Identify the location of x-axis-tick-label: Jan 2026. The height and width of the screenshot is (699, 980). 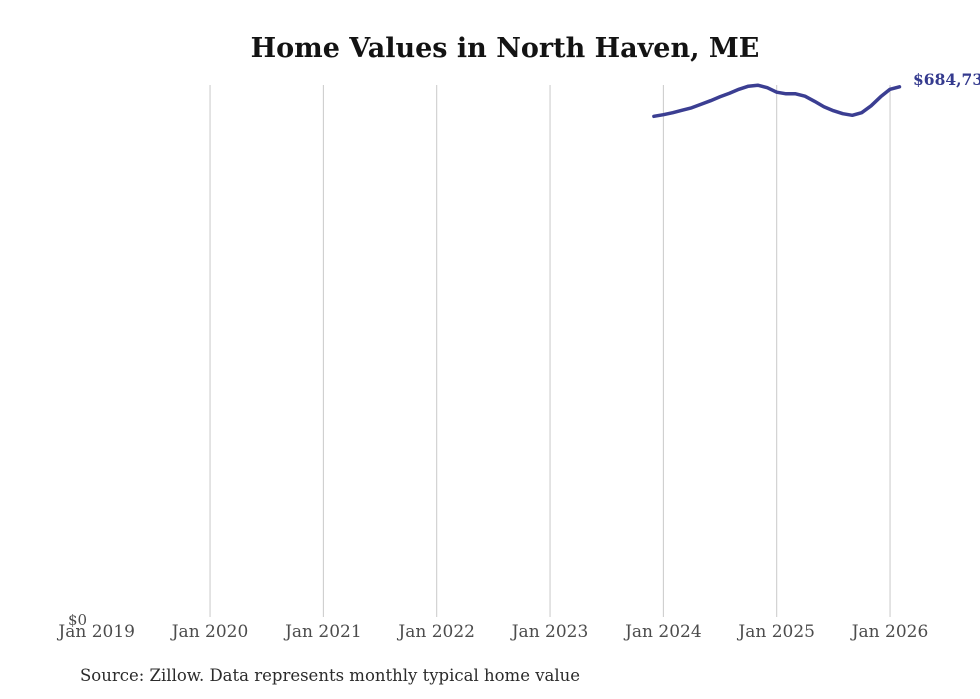
(890, 632).